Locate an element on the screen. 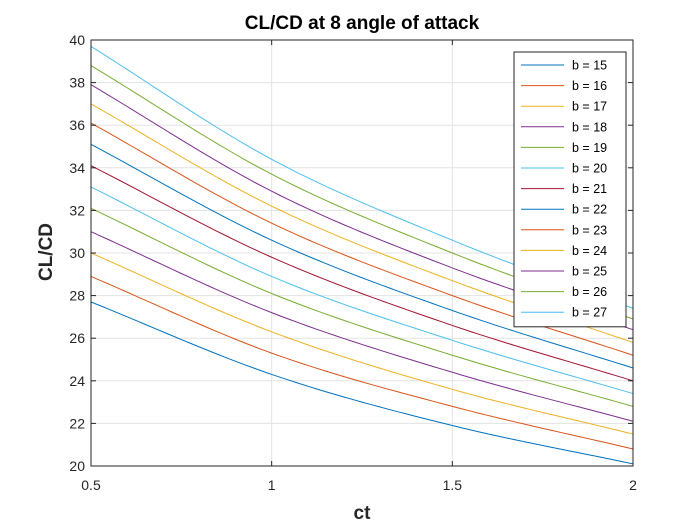 The width and height of the screenshot is (700, 530). legend-label: b = 26 is located at coordinates (589, 292).